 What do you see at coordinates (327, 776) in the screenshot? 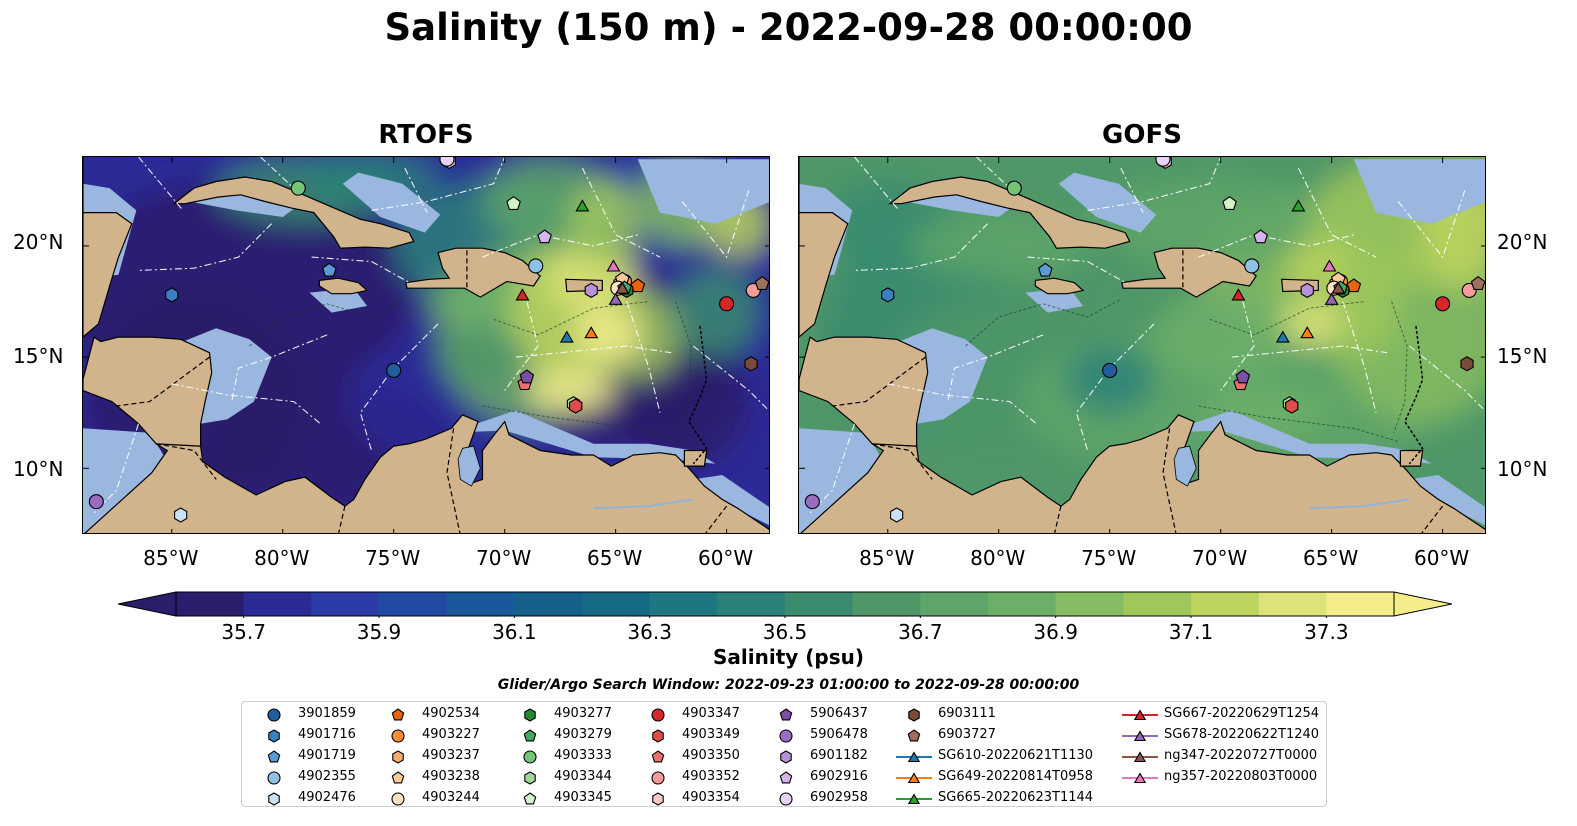
I see `legend-label: 4902355` at bounding box center [327, 776].